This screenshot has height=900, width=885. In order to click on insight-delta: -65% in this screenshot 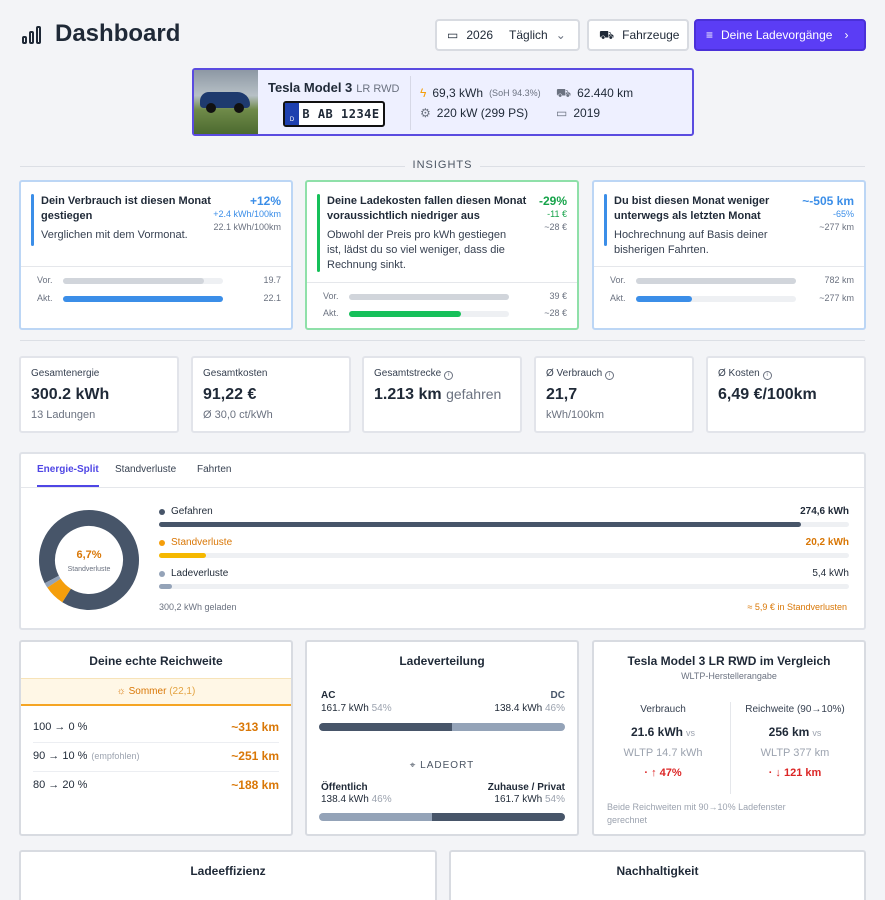, I will do `click(843, 214)`.